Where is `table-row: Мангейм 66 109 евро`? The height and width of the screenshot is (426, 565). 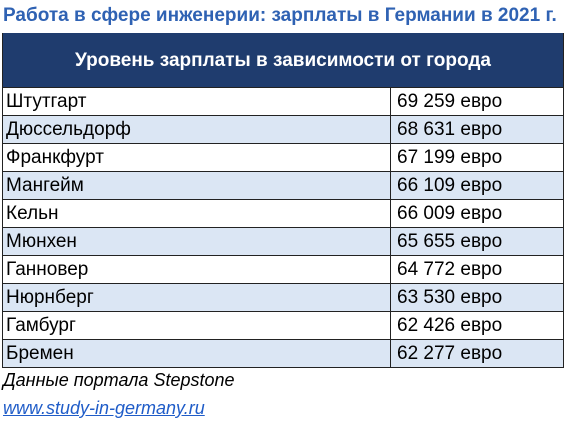 table-row: Мангейм 66 109 евро is located at coordinates (283, 185).